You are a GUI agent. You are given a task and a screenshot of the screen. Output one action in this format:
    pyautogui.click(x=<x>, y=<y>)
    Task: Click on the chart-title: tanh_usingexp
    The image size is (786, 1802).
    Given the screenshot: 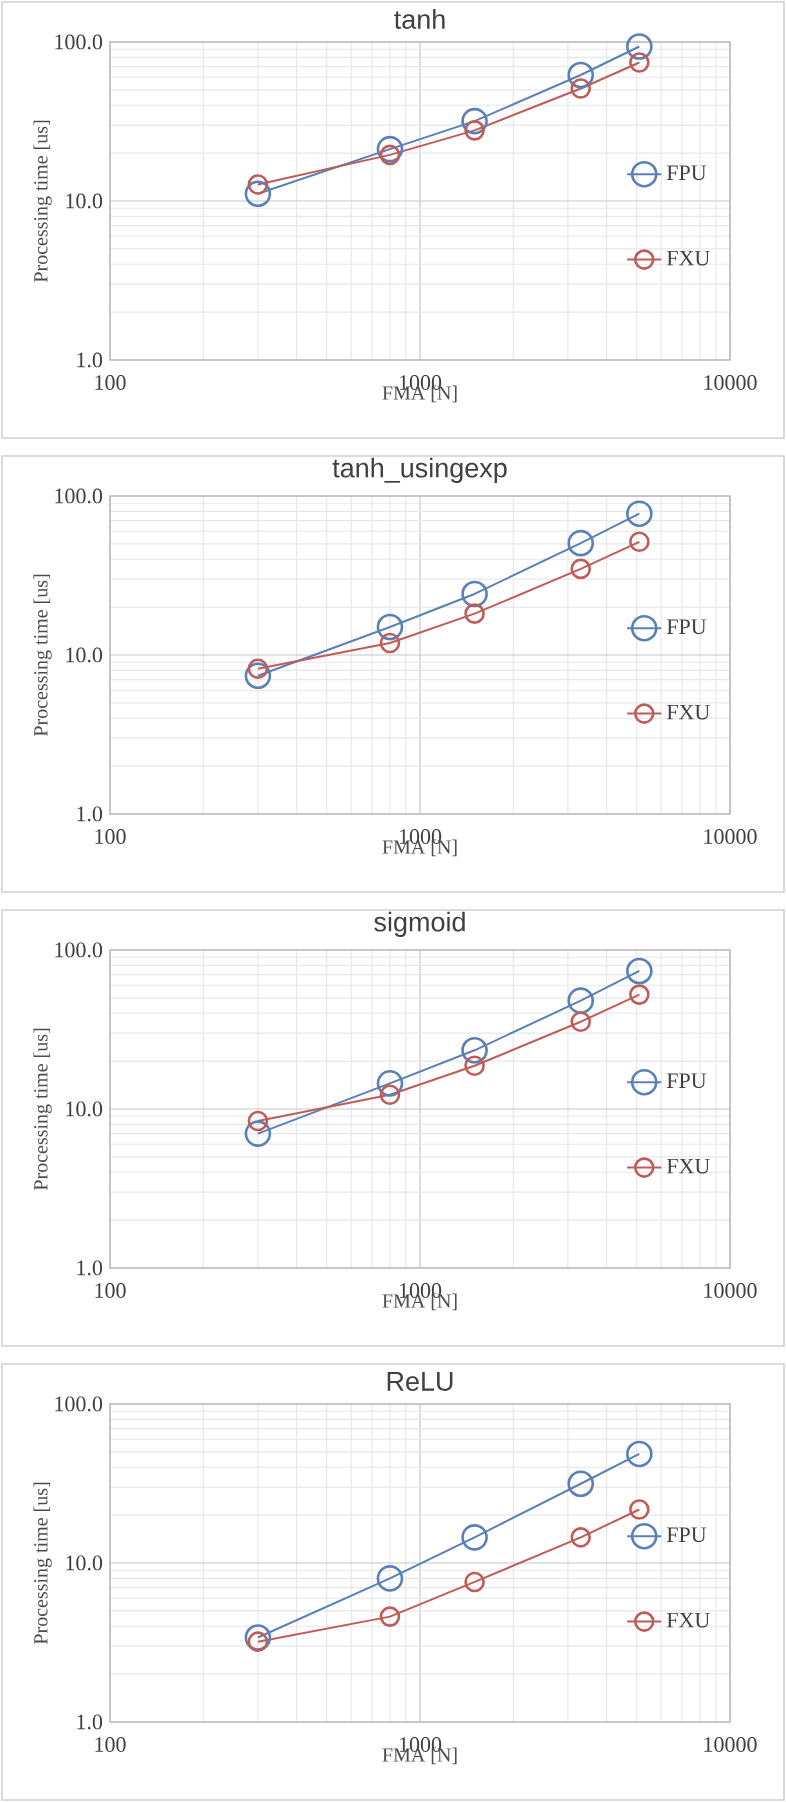 What is the action you would take?
    pyautogui.click(x=419, y=470)
    